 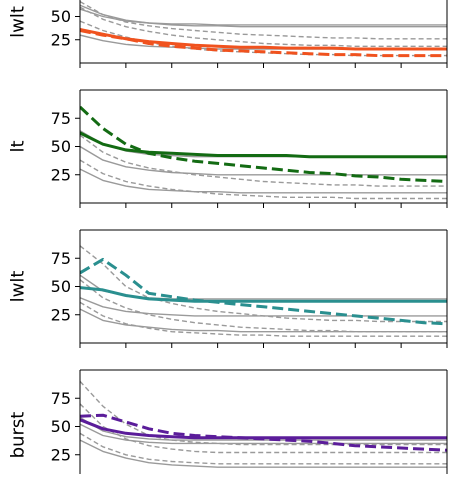 I want to click on y-axis-label: burst, so click(x=18, y=435).